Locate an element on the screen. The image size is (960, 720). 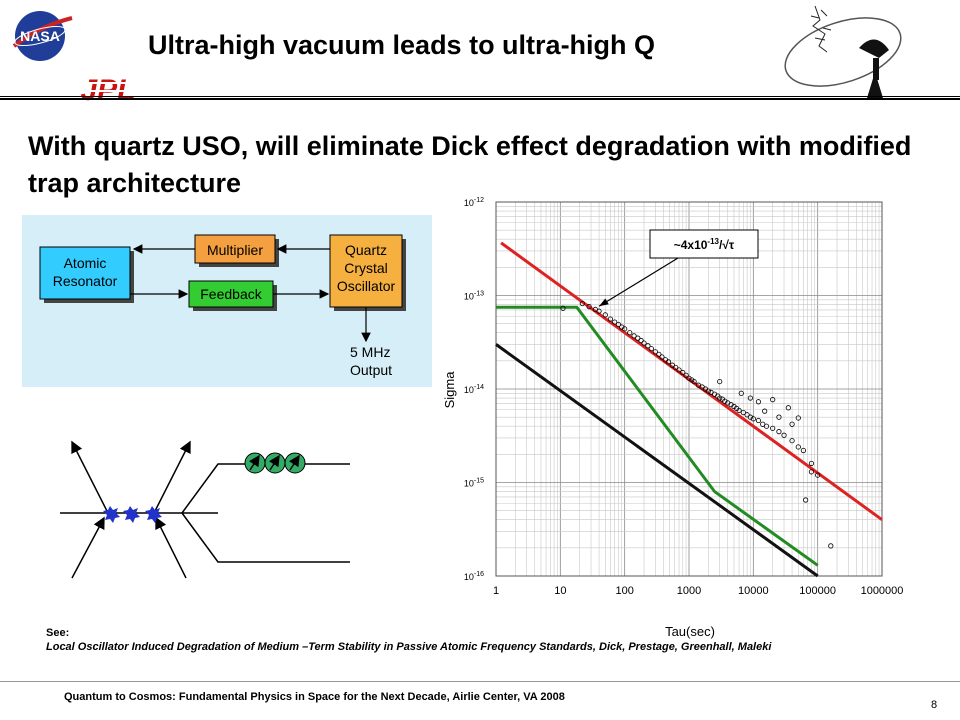
chart-annotation: ~4x10-13/√τ is located at coordinates (678, 268).